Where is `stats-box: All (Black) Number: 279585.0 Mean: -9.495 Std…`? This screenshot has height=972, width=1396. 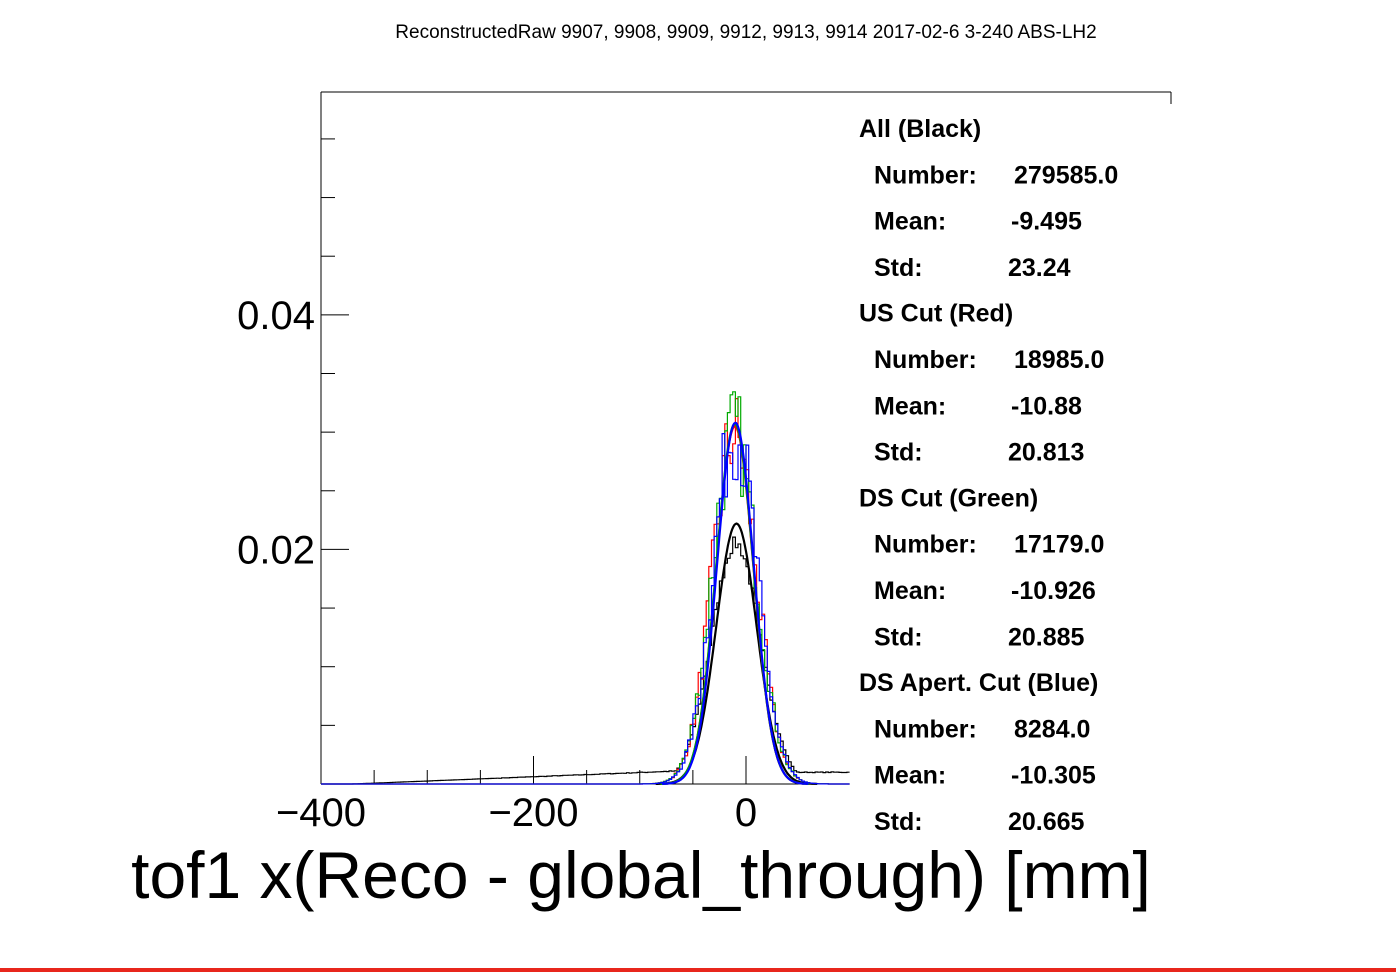
stats-box: All (Black) Number: 279585.0 Mean: -9.495 Std… is located at coordinates (988, 475).